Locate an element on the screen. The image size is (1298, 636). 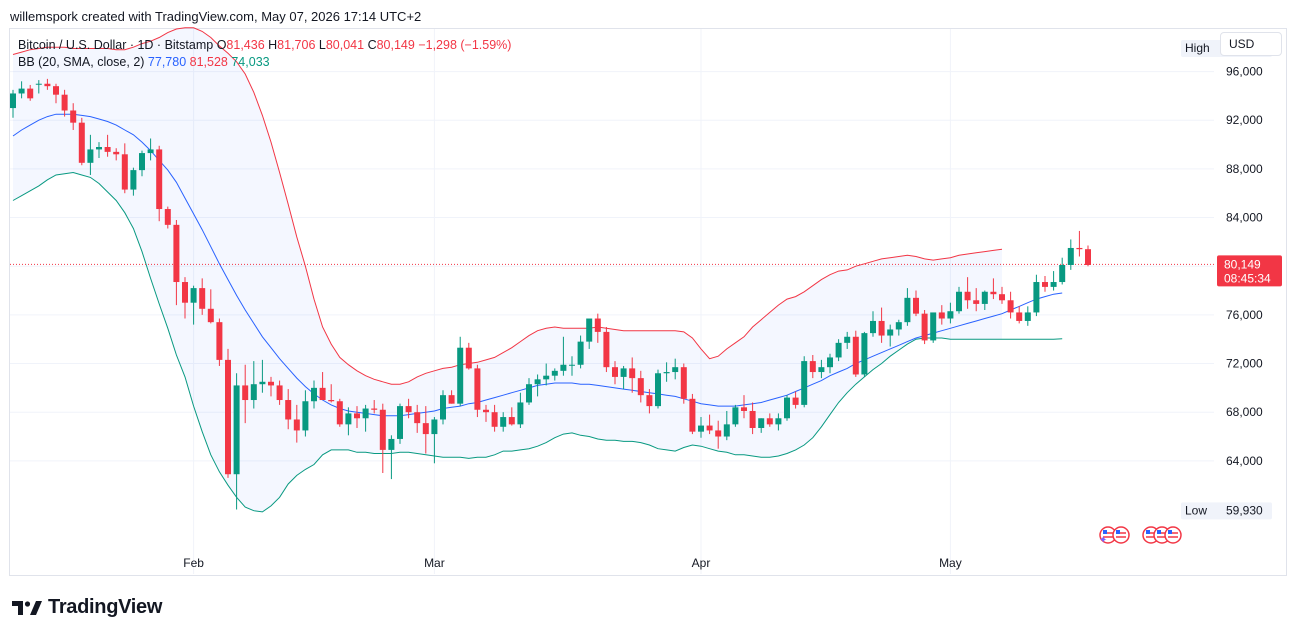
brand-name: TradingView is located at coordinates (105, 607).